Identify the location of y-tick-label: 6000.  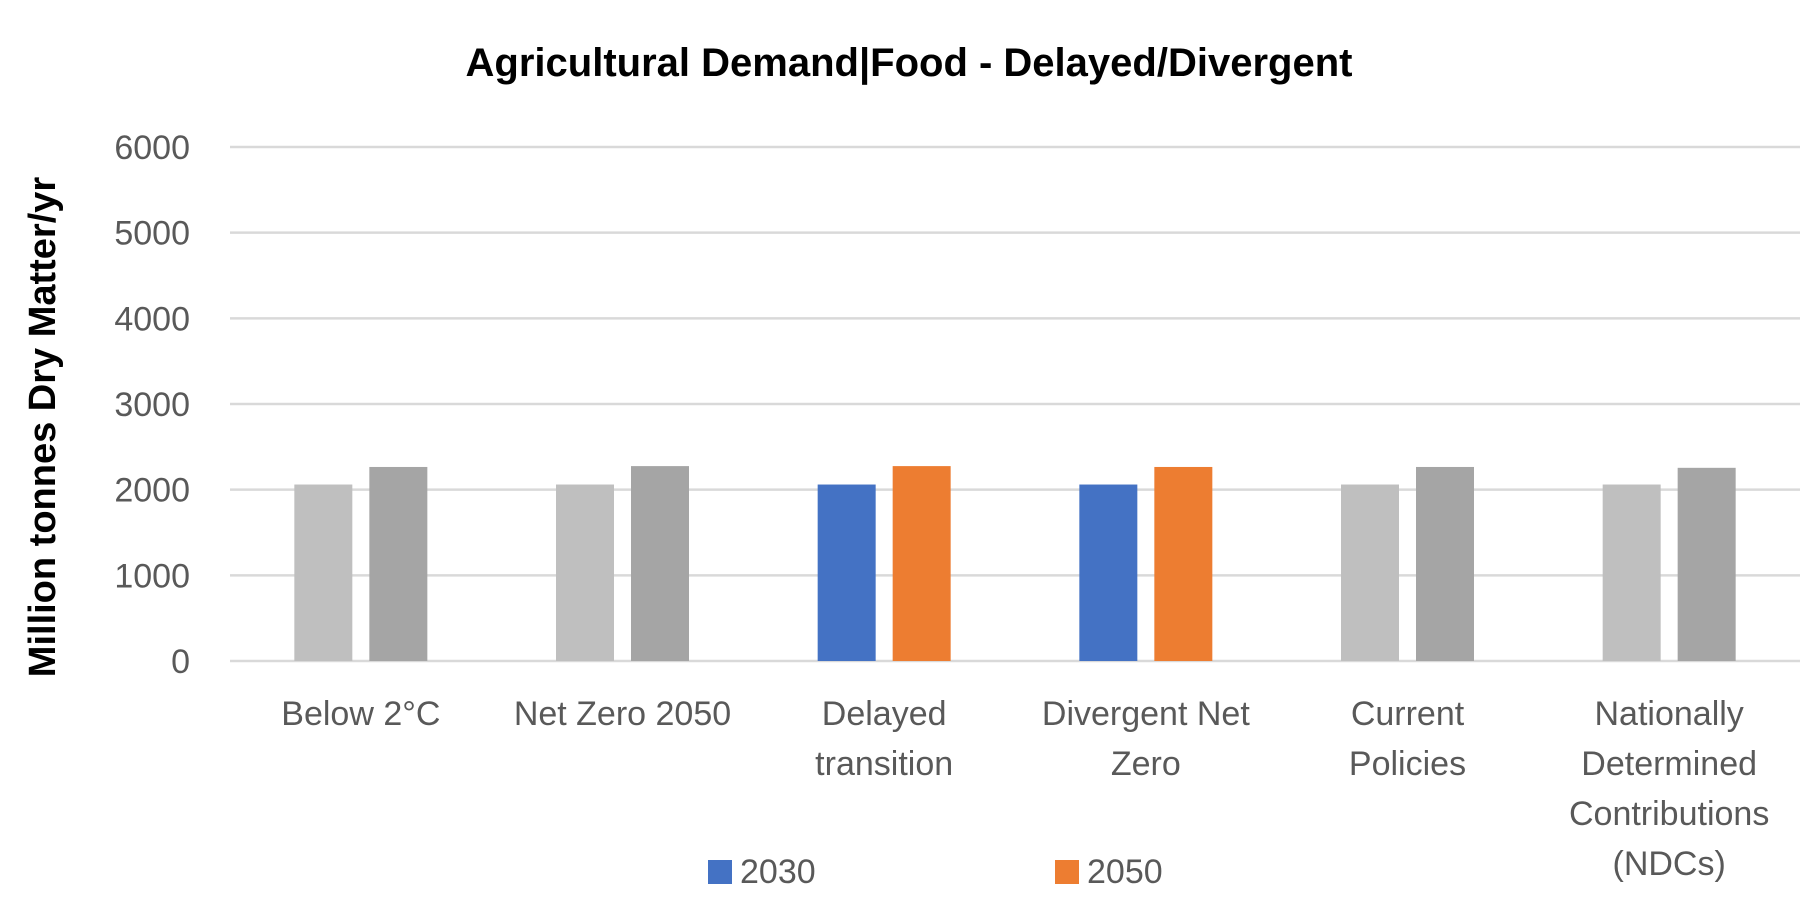
(152, 148).